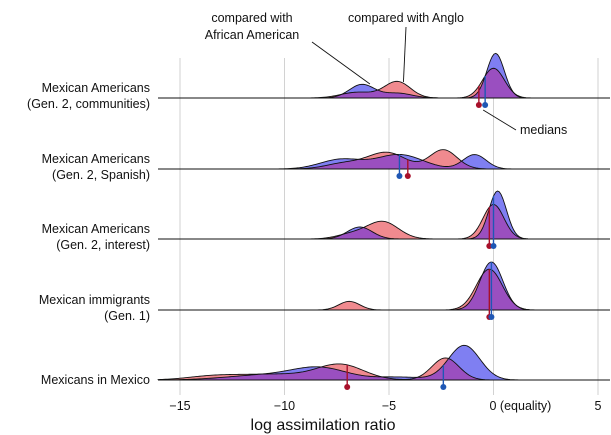 Image resolution: width=611 pixels, height=435 pixels. I want to click on african-american-density-outline, so click(384, 286).